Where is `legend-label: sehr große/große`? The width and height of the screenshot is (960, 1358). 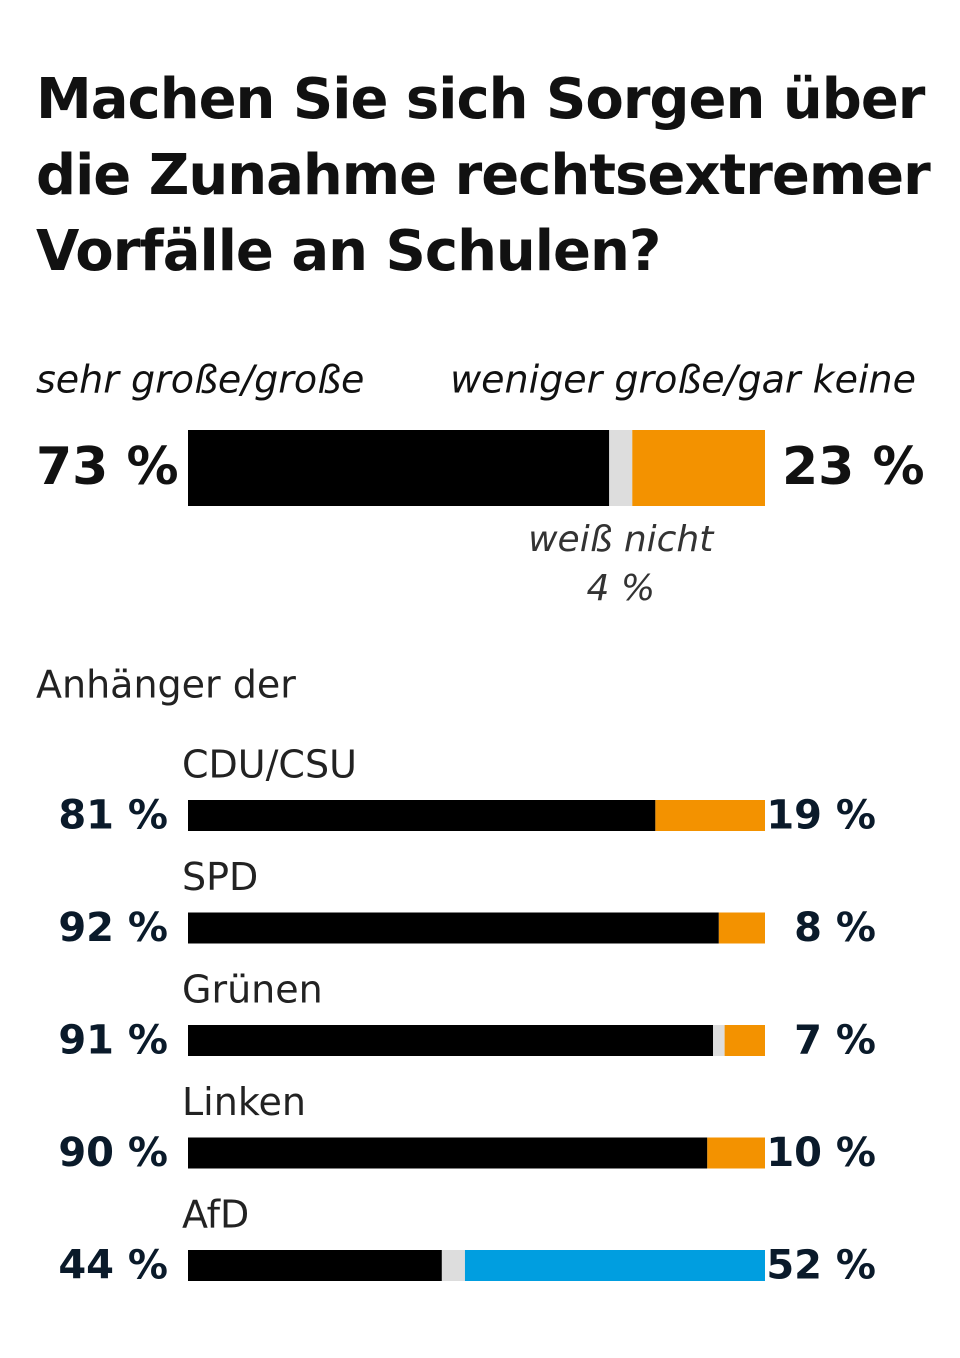 legend-label: sehr große/große is located at coordinates (200, 380).